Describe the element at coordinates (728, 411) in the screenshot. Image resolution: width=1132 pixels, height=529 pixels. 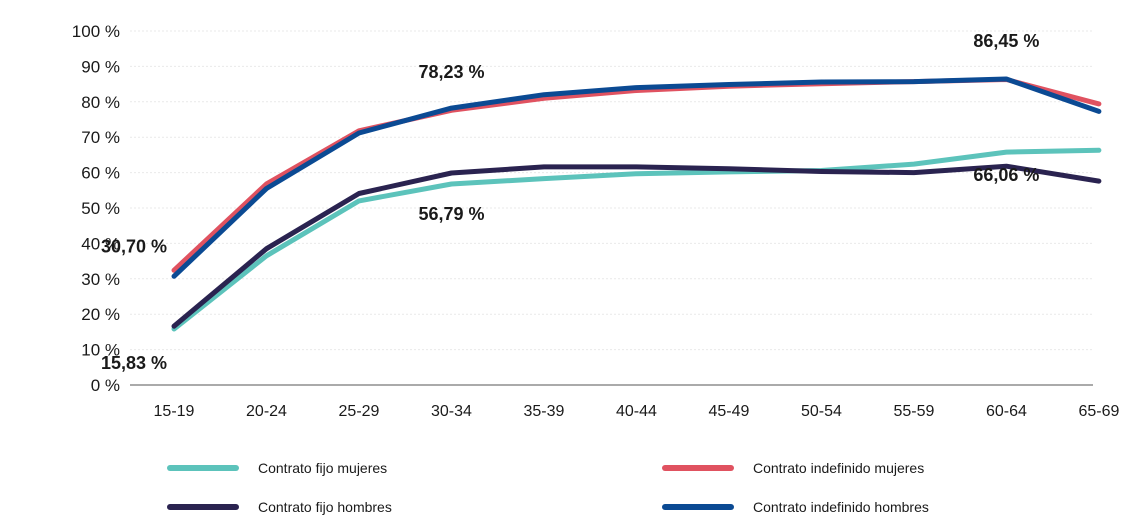
I see `x-tick-label: 45-49` at that location.